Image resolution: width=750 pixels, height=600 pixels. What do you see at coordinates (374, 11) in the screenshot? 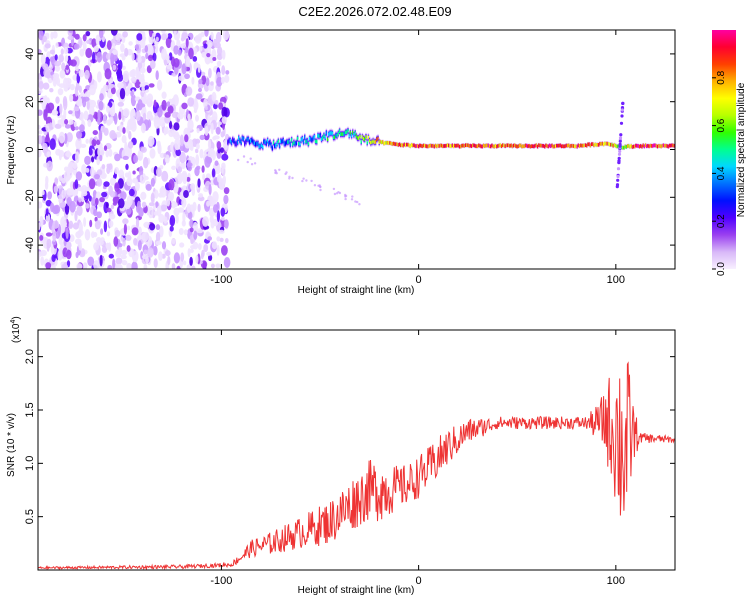
I see `chart-title: C2E2.2026.072.02.48.E09` at bounding box center [374, 11].